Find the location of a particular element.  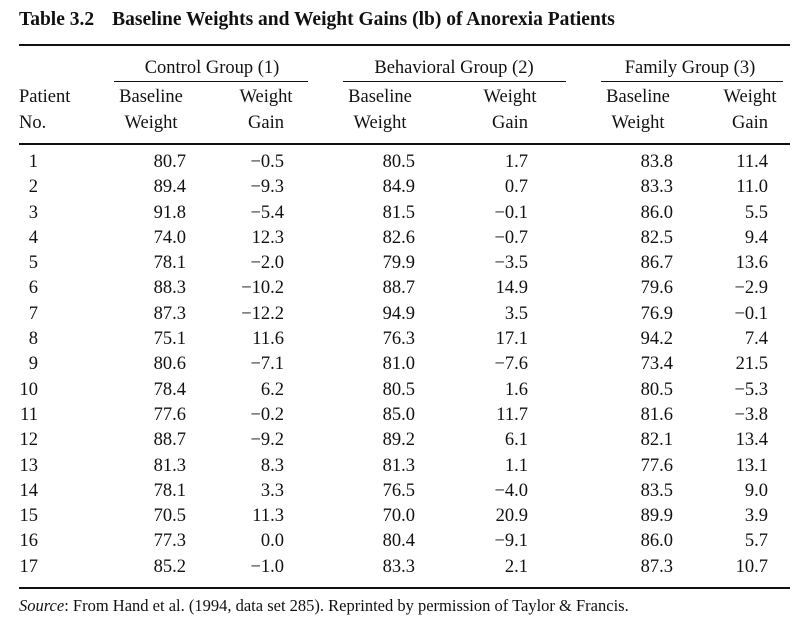

control-gain-cell: −9.2 is located at coordinates (267, 440).